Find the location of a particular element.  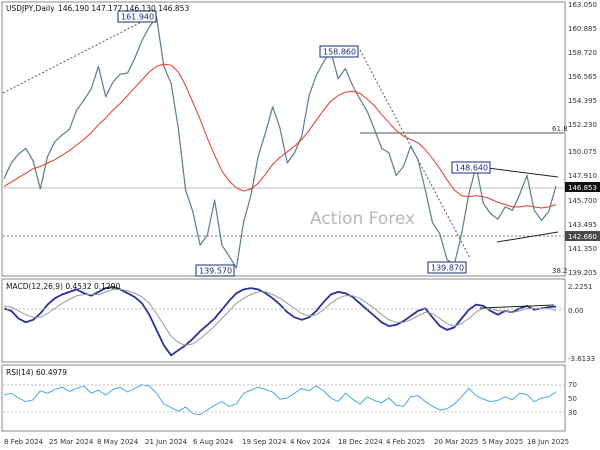

annotation-161940: 161.940 is located at coordinates (137, 17).